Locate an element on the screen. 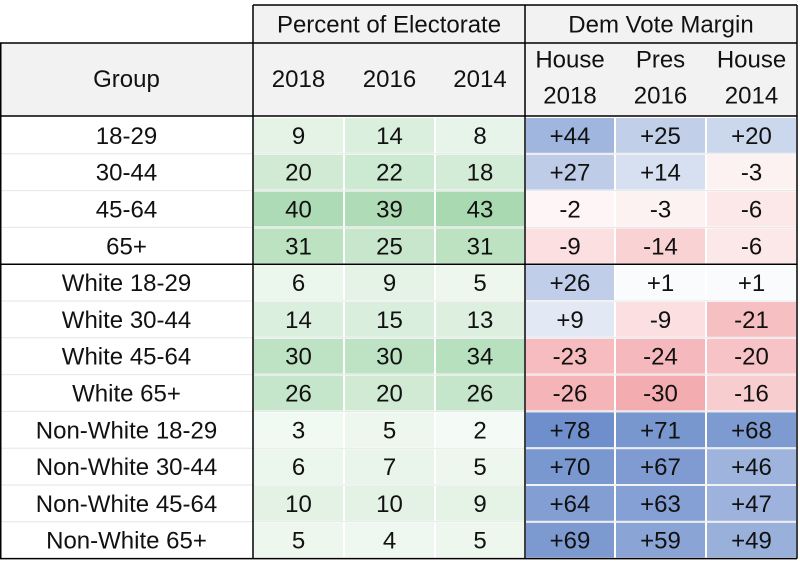  margin-value: -16 is located at coordinates (751, 394).